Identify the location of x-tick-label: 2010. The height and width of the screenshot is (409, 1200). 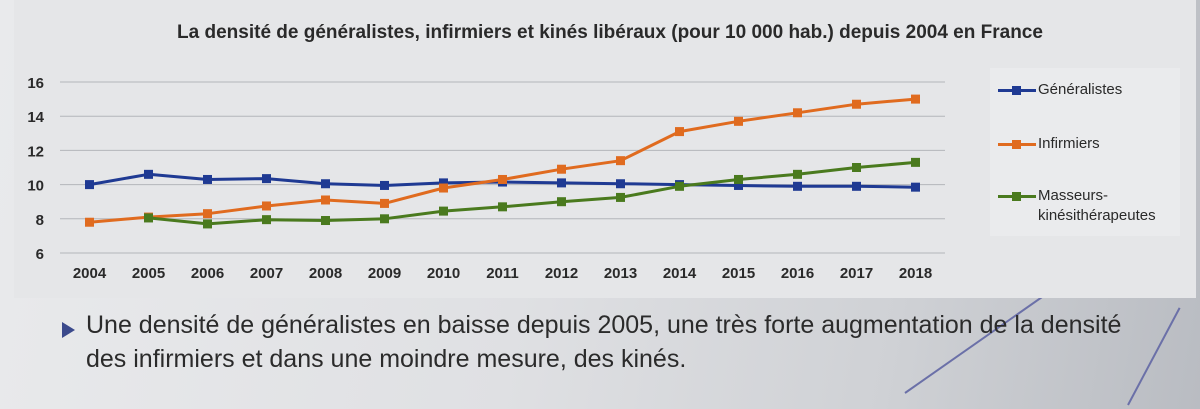
(443, 273).